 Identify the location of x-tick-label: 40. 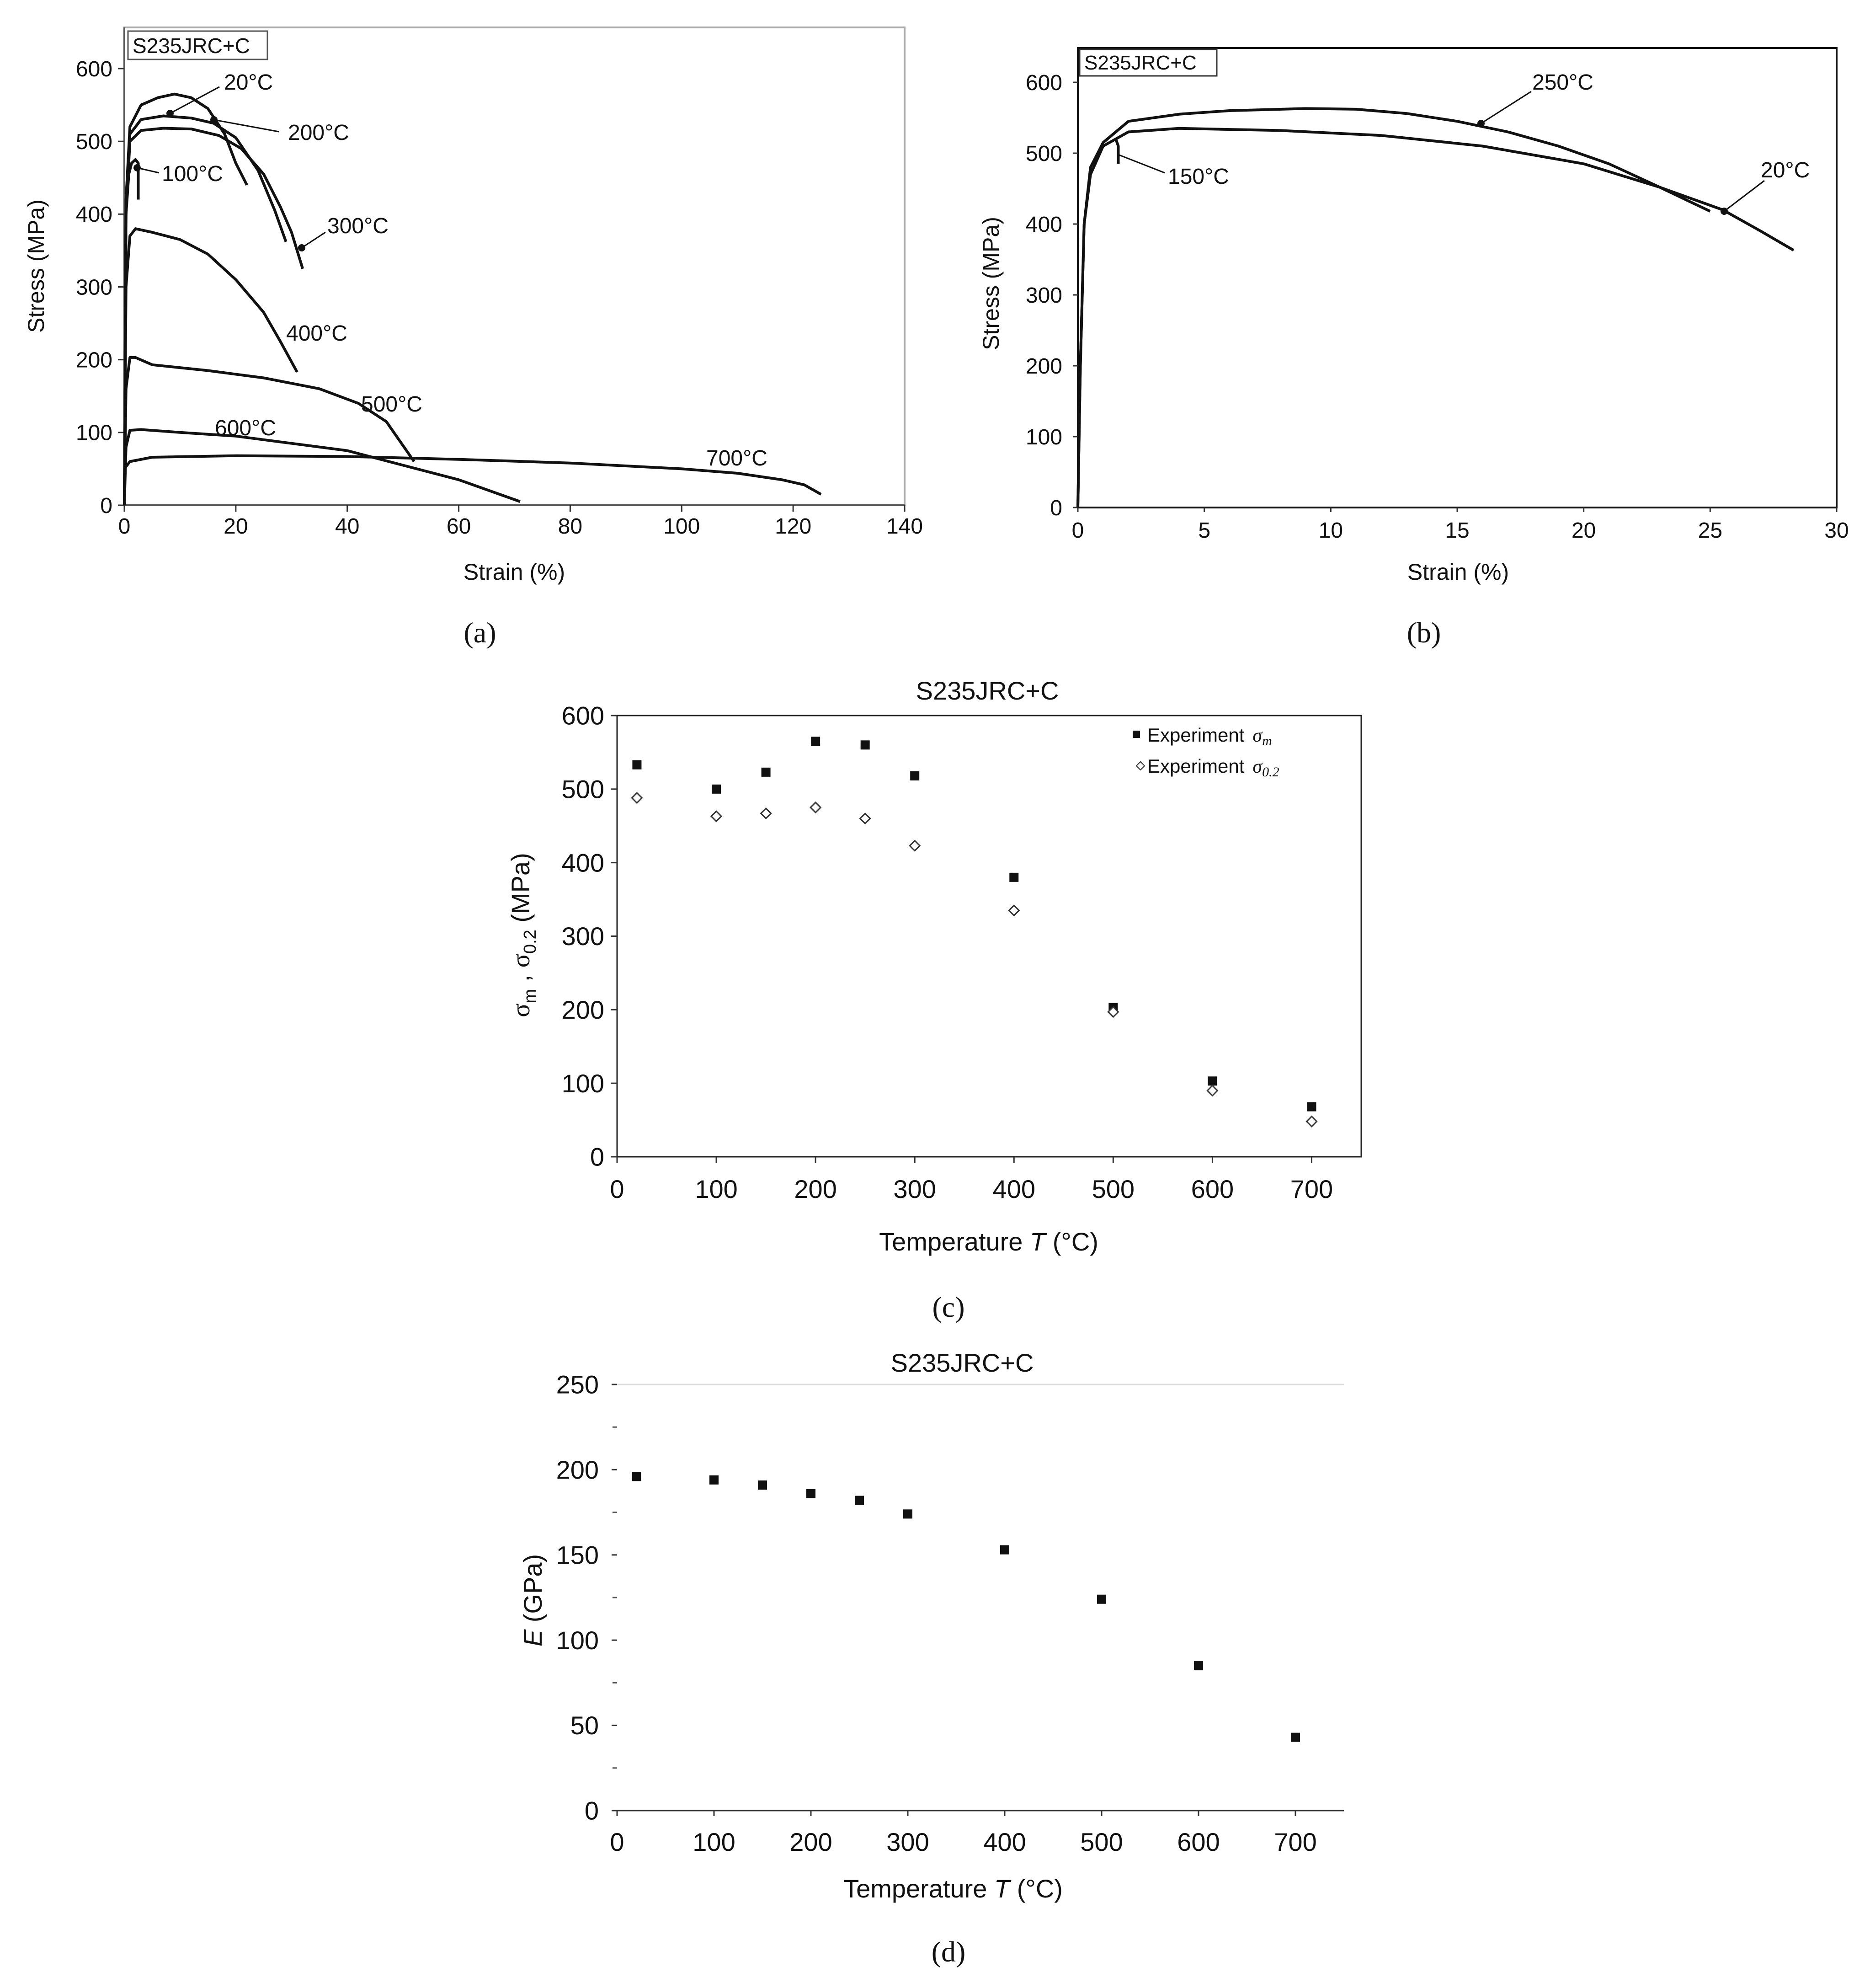
(347, 526).